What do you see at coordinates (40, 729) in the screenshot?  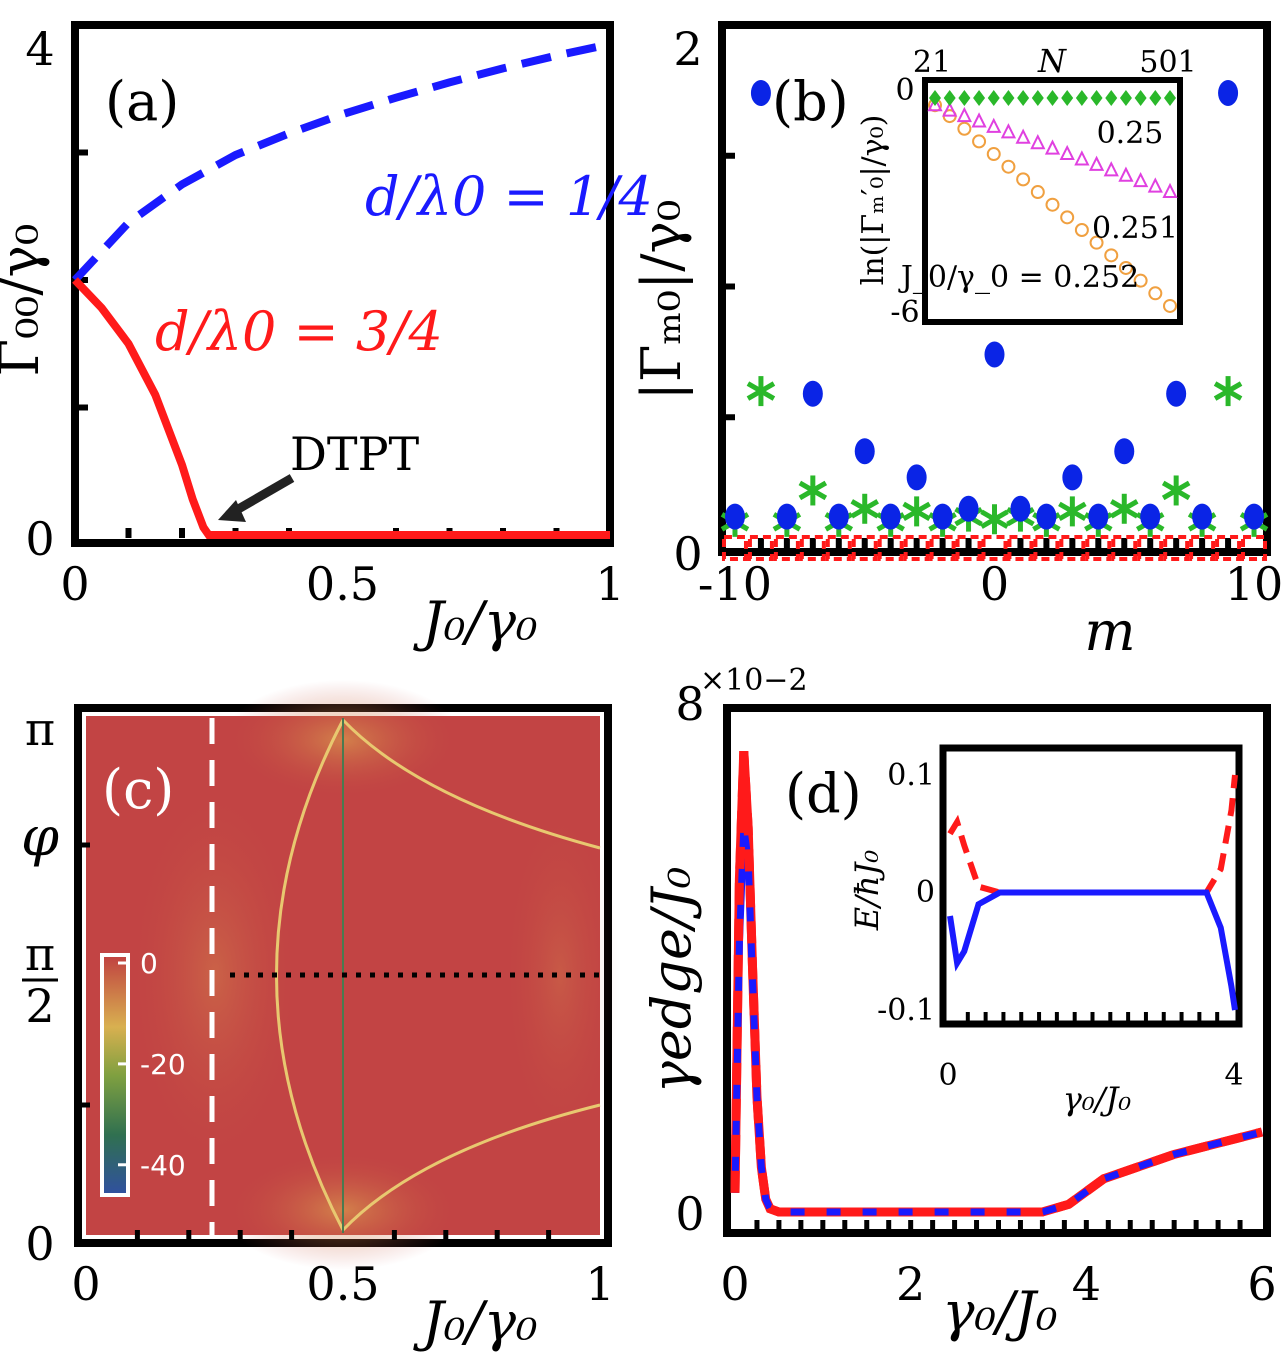 I see `y-tick-label: π` at bounding box center [40, 729].